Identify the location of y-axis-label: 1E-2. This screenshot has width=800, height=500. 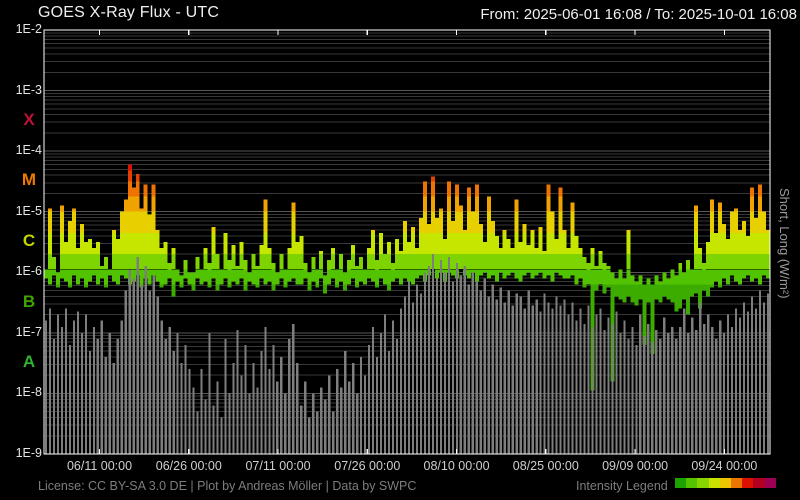
(28, 29).